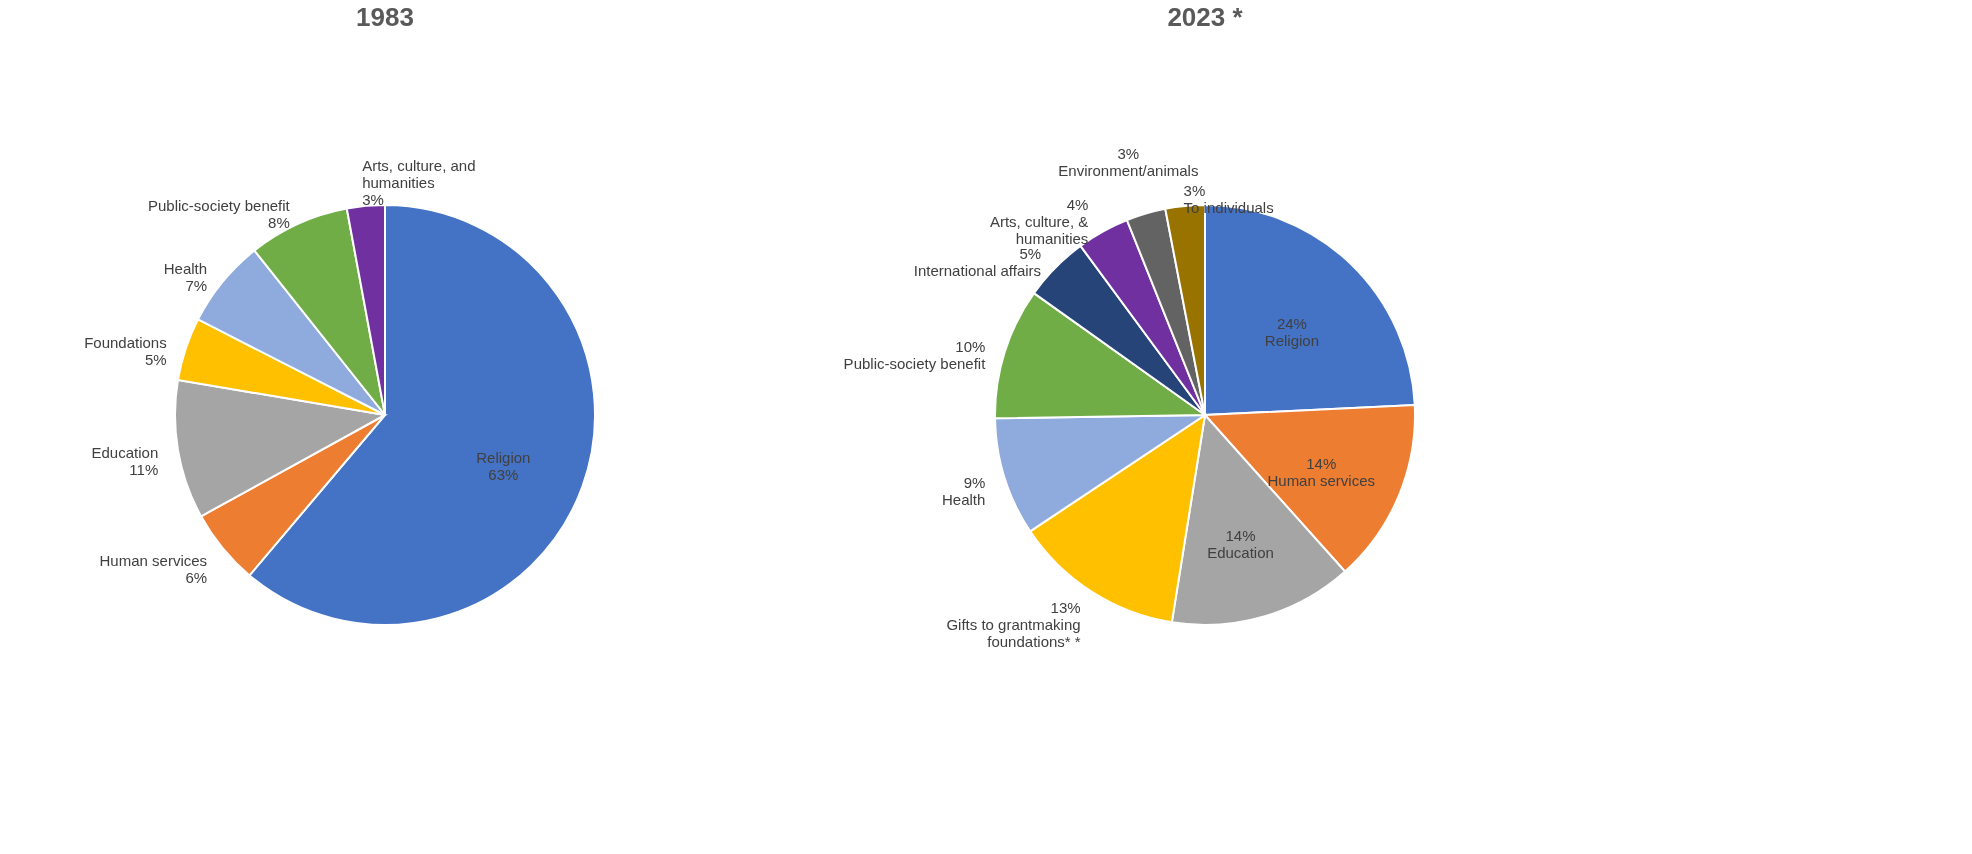 The image size is (1972, 854). I want to click on slice-label: Environment/animals, so click(1128, 171).